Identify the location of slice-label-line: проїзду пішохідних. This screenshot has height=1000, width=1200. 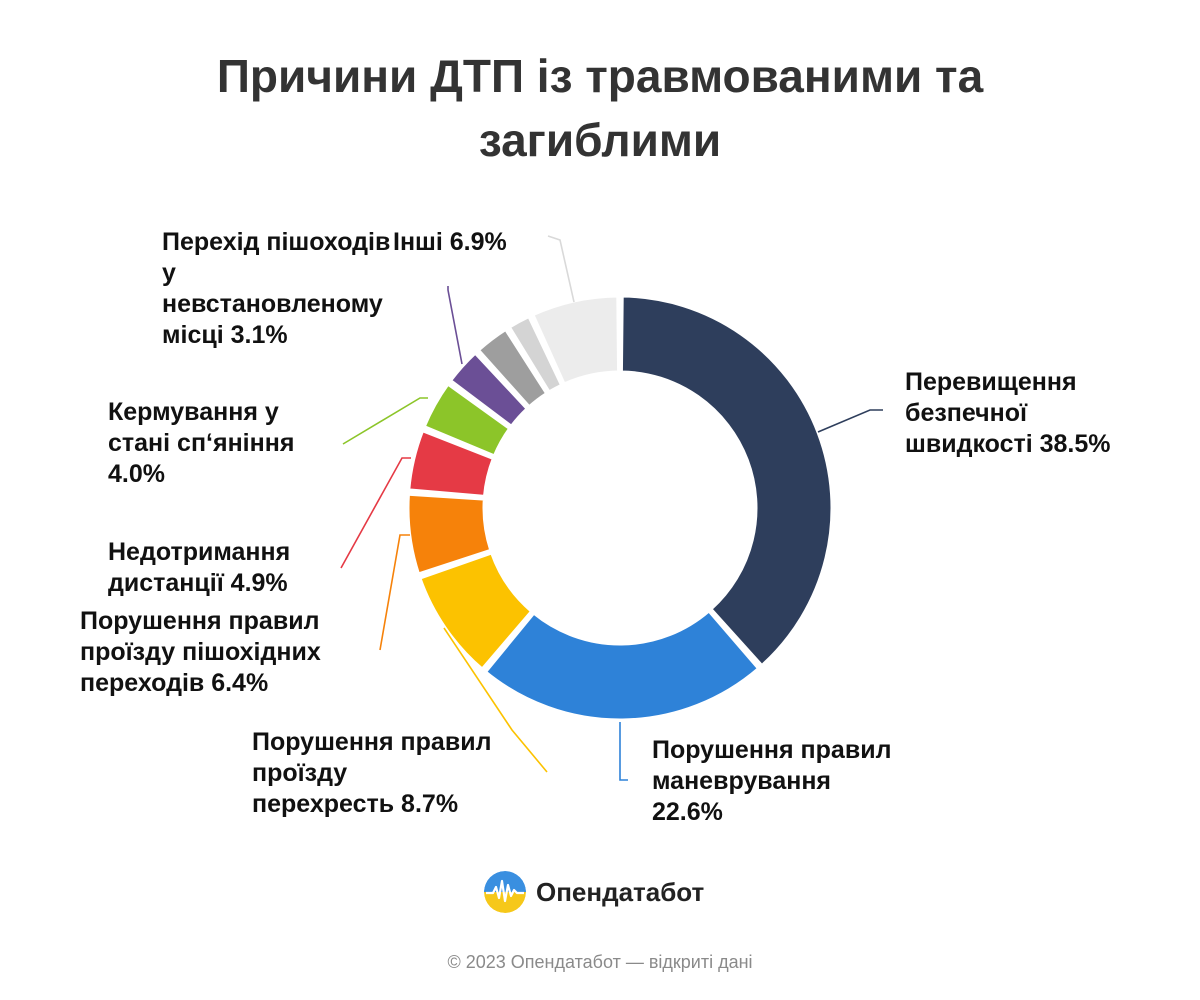
(200, 652).